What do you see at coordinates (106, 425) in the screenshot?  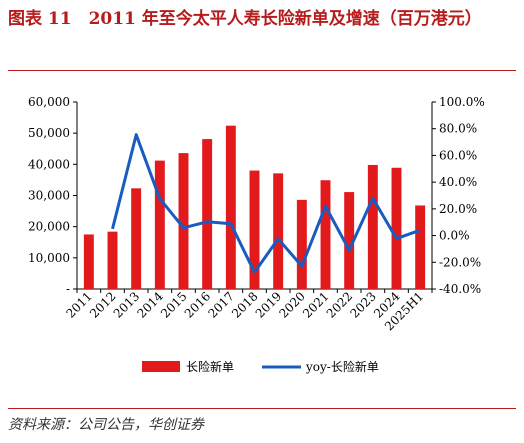 I see `source-note: 资料来源：公司公告，华创证券` at bounding box center [106, 425].